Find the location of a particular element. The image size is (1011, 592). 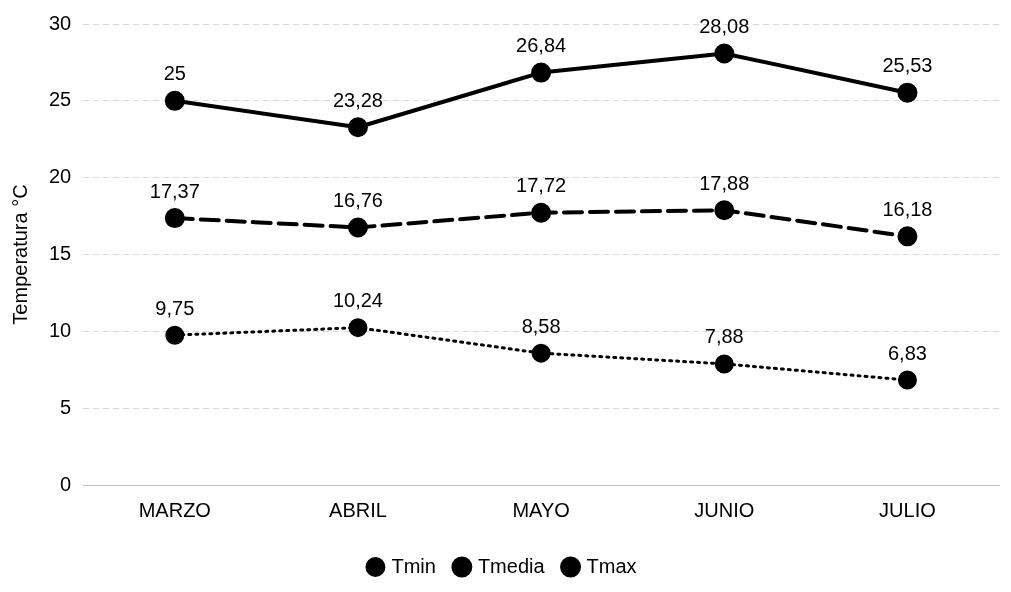

data-label: 6,83 is located at coordinates (907, 352).